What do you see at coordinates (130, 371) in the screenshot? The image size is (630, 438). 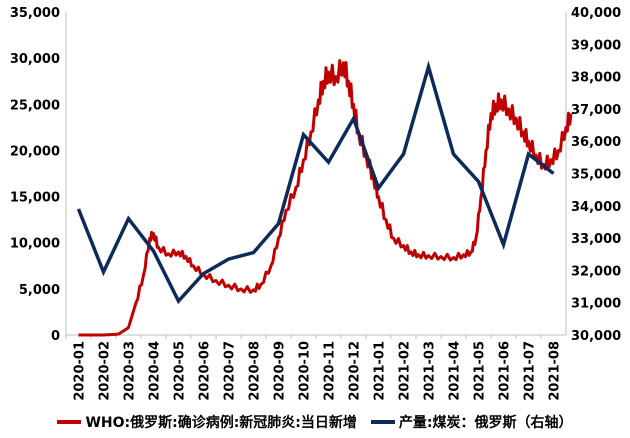 I see `x-tick-label: 2020-03` at bounding box center [130, 371].